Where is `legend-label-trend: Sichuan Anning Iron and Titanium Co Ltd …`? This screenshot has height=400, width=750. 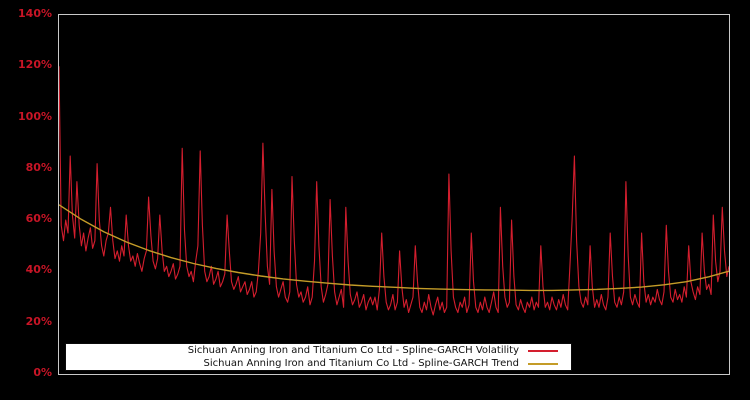 legend-label-trend: Sichuan Anning Iron and Titanium Co Ltd … is located at coordinates (361, 363).